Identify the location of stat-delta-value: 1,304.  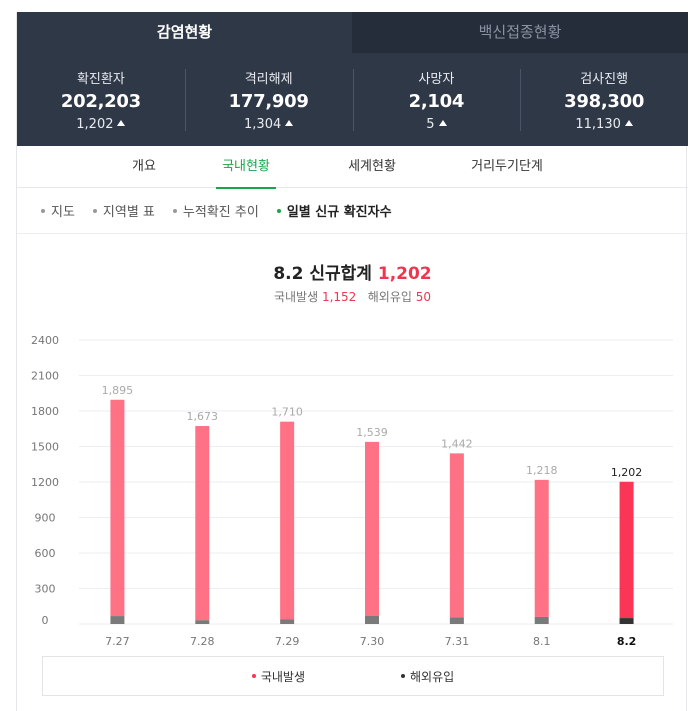
(263, 124).